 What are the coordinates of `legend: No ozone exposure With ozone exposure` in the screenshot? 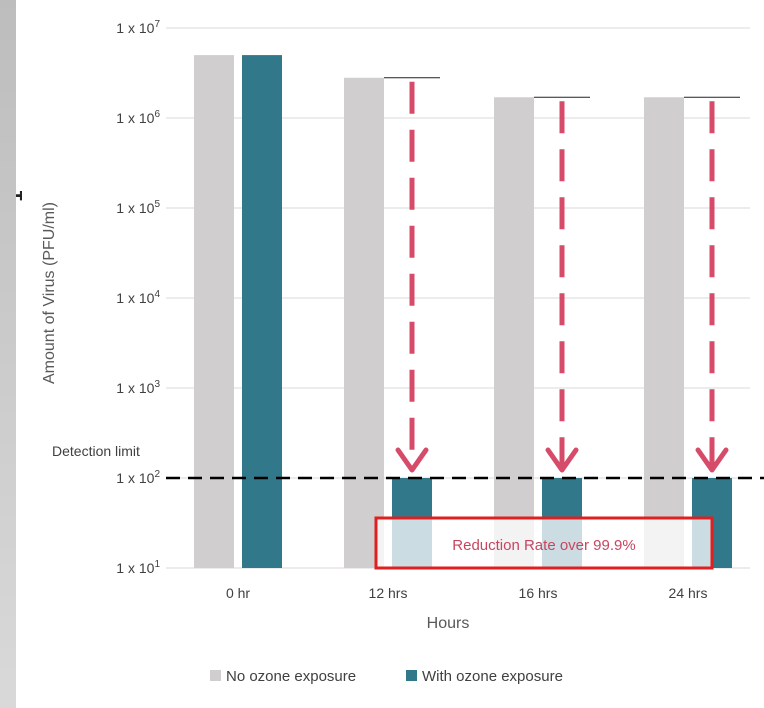 It's located at (386, 676).